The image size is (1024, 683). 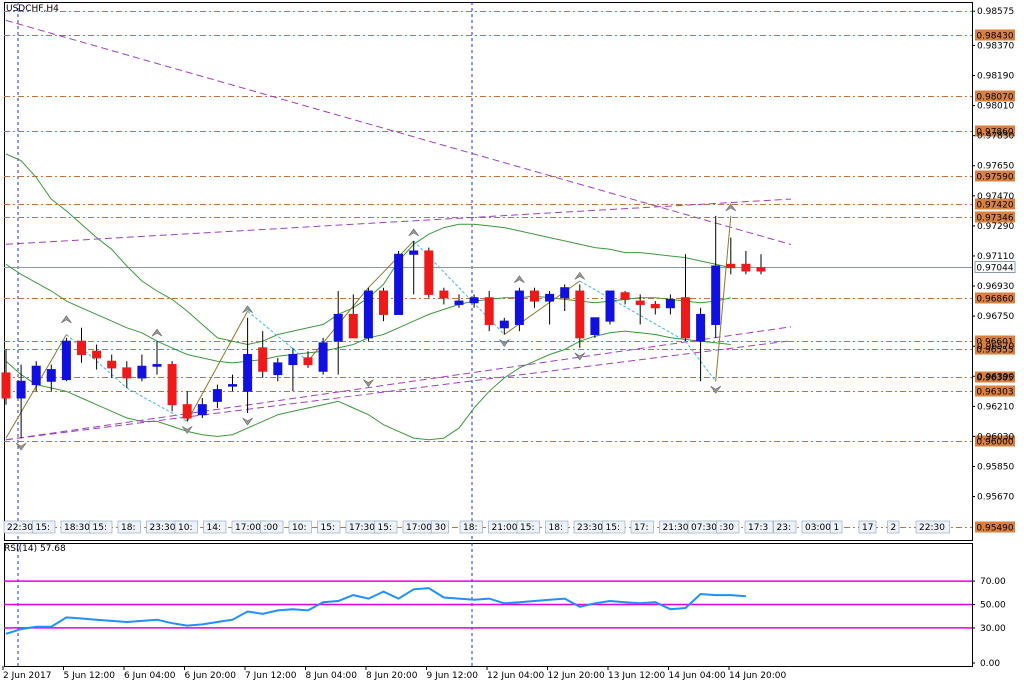 I want to click on chart-title: USDCHF,H4, so click(x=32, y=9).